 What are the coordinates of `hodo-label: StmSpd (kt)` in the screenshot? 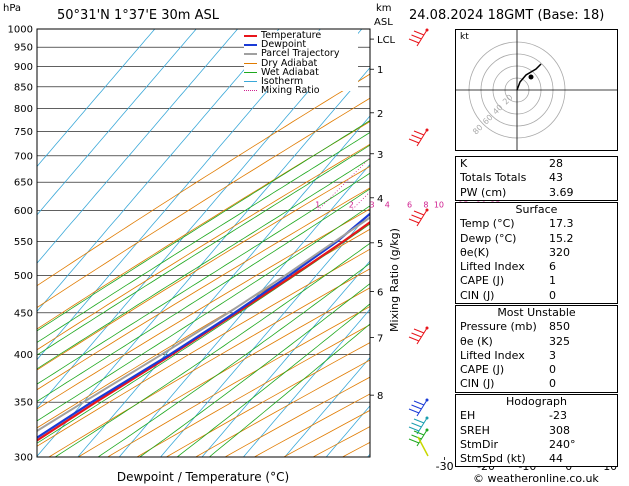 It's located at (493, 459).